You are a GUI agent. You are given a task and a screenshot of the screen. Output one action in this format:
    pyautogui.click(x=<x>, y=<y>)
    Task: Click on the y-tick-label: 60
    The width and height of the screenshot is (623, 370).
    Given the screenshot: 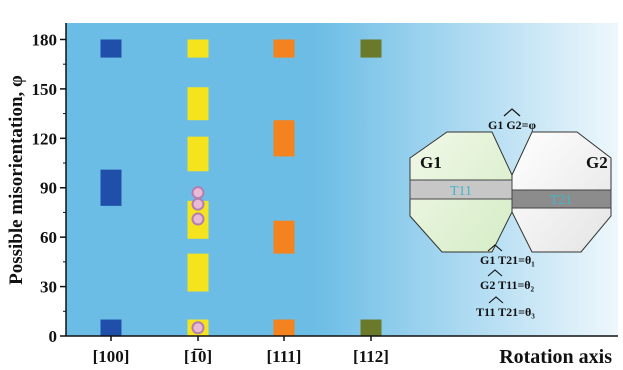 What is the action you would take?
    pyautogui.click(x=48, y=237)
    